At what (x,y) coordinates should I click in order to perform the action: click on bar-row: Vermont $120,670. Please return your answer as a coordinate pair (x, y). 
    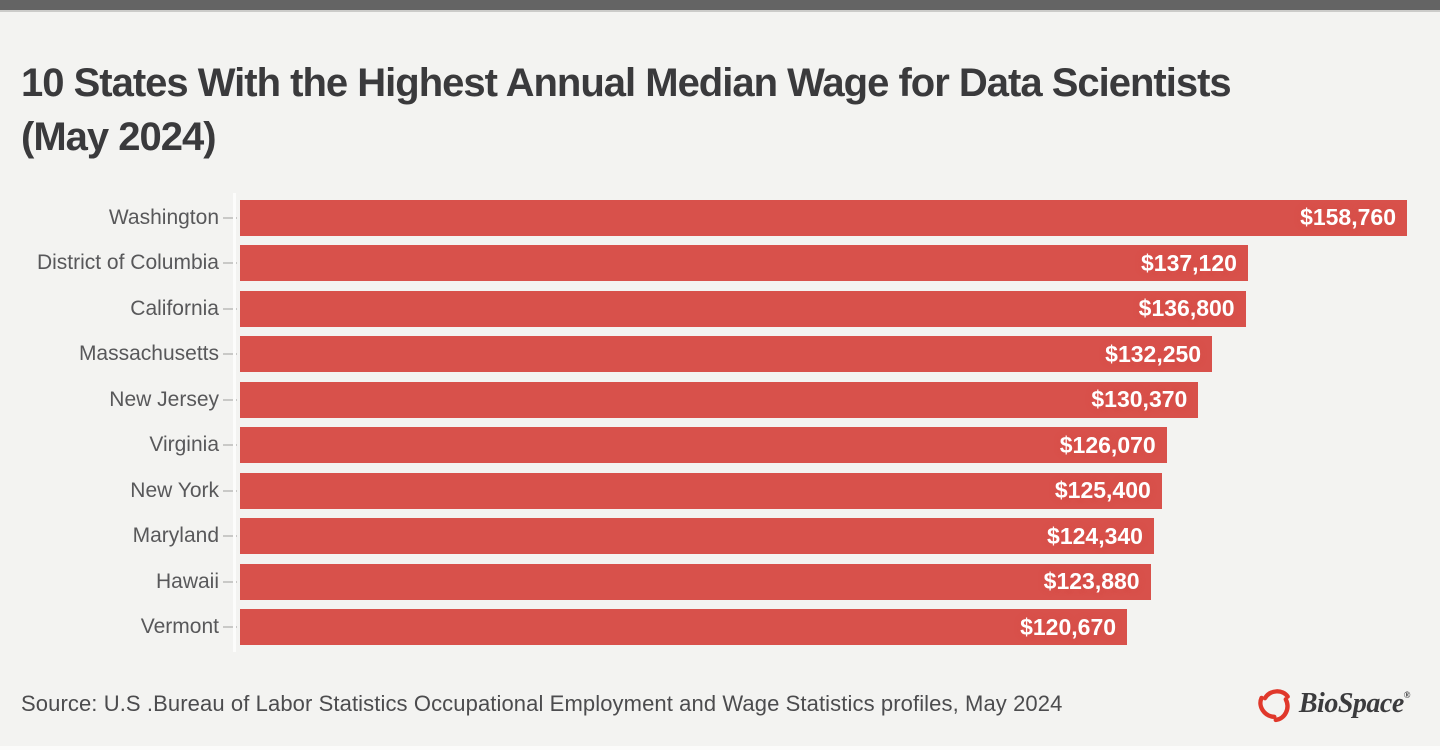
    Looking at the image, I should click on (730, 627).